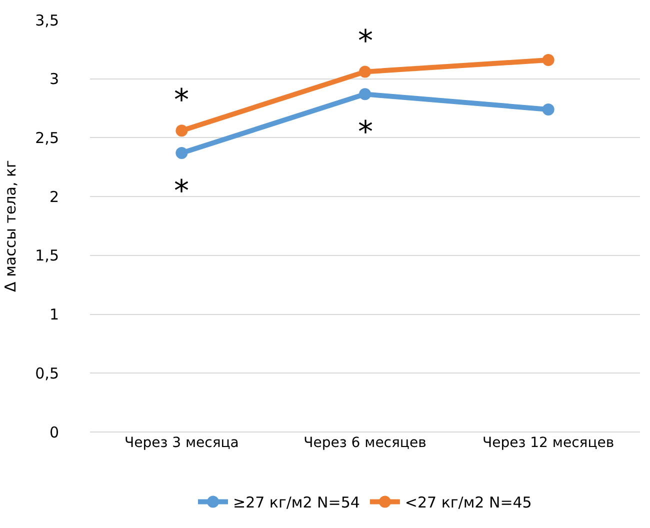 Image resolution: width=650 pixels, height=528 pixels. Describe the element at coordinates (47, 373) in the screenshot. I see `y-tick-label: 0,5` at that location.